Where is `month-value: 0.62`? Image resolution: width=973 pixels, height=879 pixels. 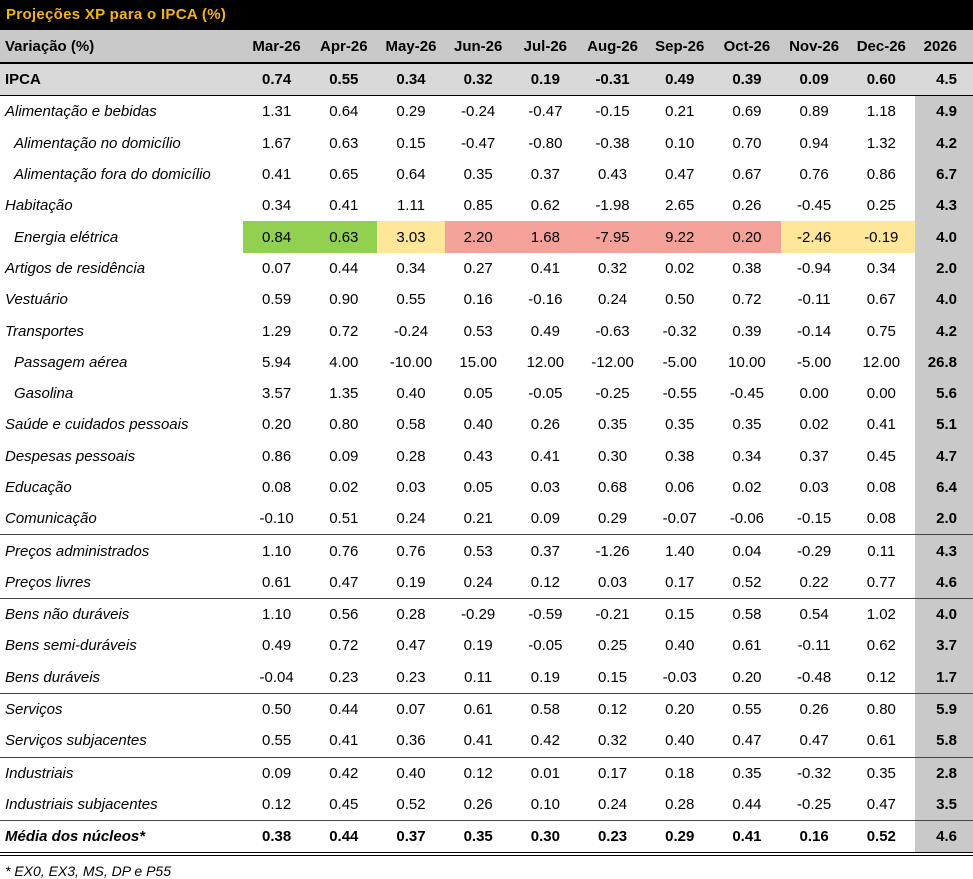 month-value: 0.62 is located at coordinates (545, 206).